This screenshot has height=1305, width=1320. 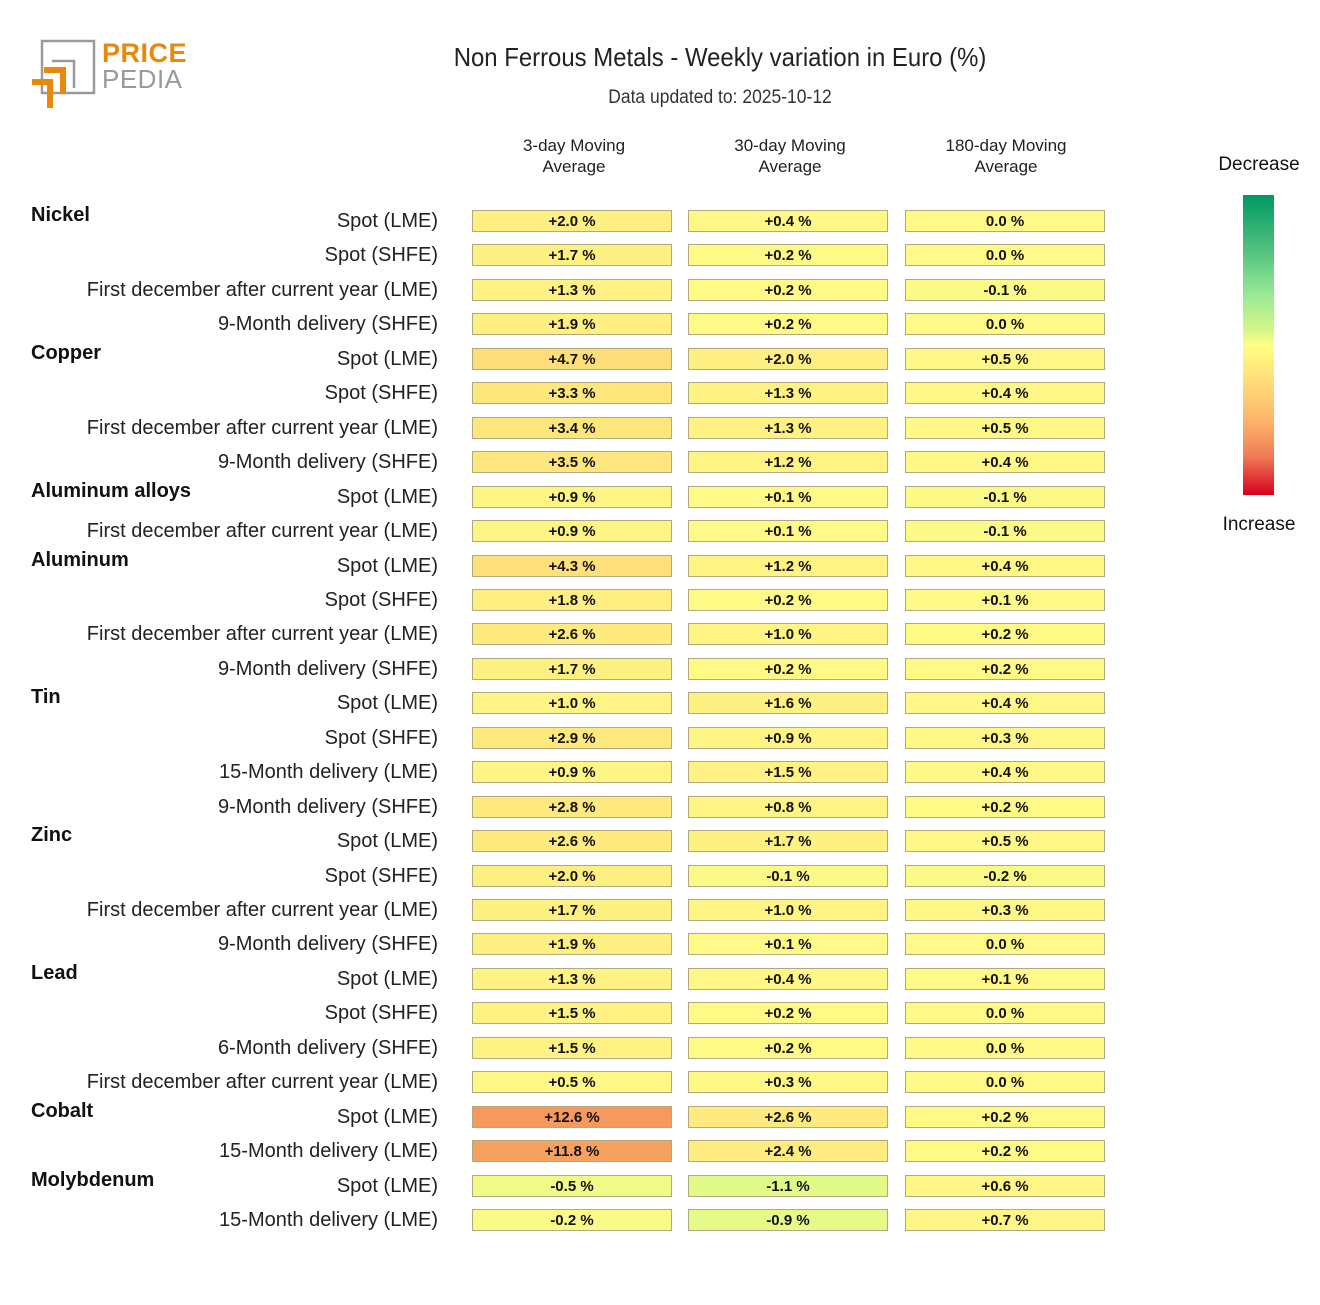 What do you see at coordinates (80, 559) in the screenshot?
I see `group-label: Aluminum` at bounding box center [80, 559].